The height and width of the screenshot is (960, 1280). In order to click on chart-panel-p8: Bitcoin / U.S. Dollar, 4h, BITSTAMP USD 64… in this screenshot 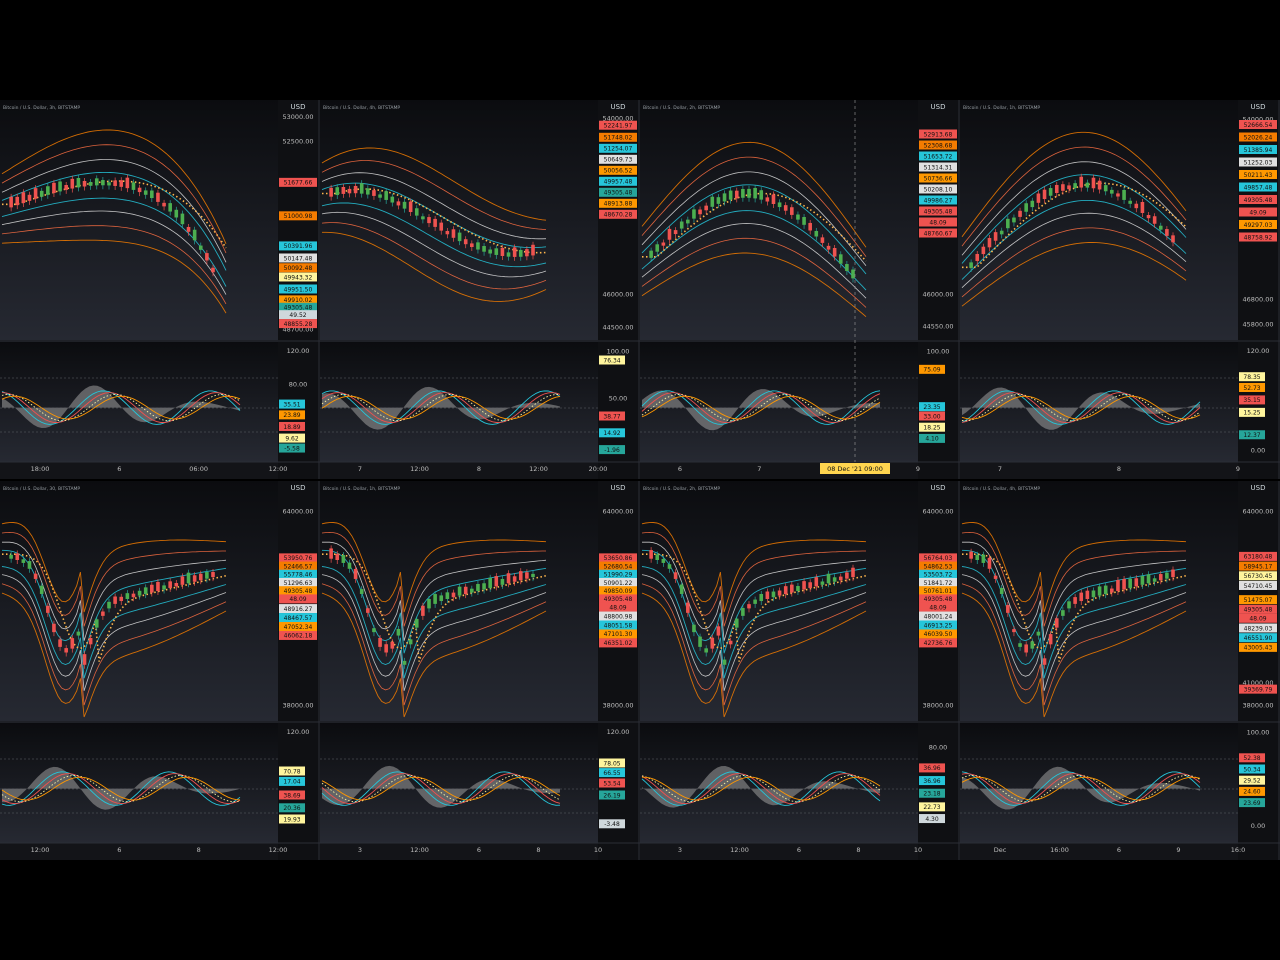, I will do `click(1120, 670)`.